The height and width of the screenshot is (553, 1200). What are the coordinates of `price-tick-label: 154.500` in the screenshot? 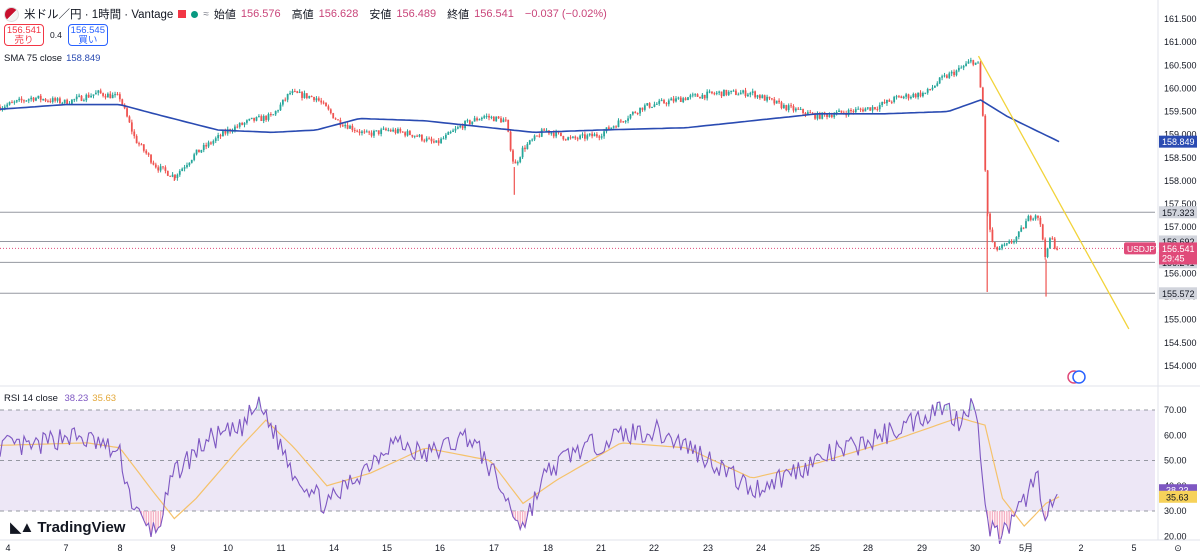 It's located at (1180, 343).